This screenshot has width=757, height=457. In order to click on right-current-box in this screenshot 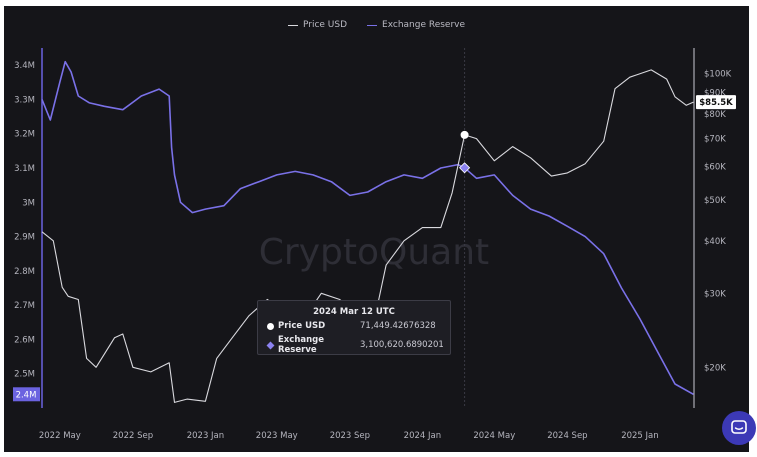, I will do `click(716, 102)`.